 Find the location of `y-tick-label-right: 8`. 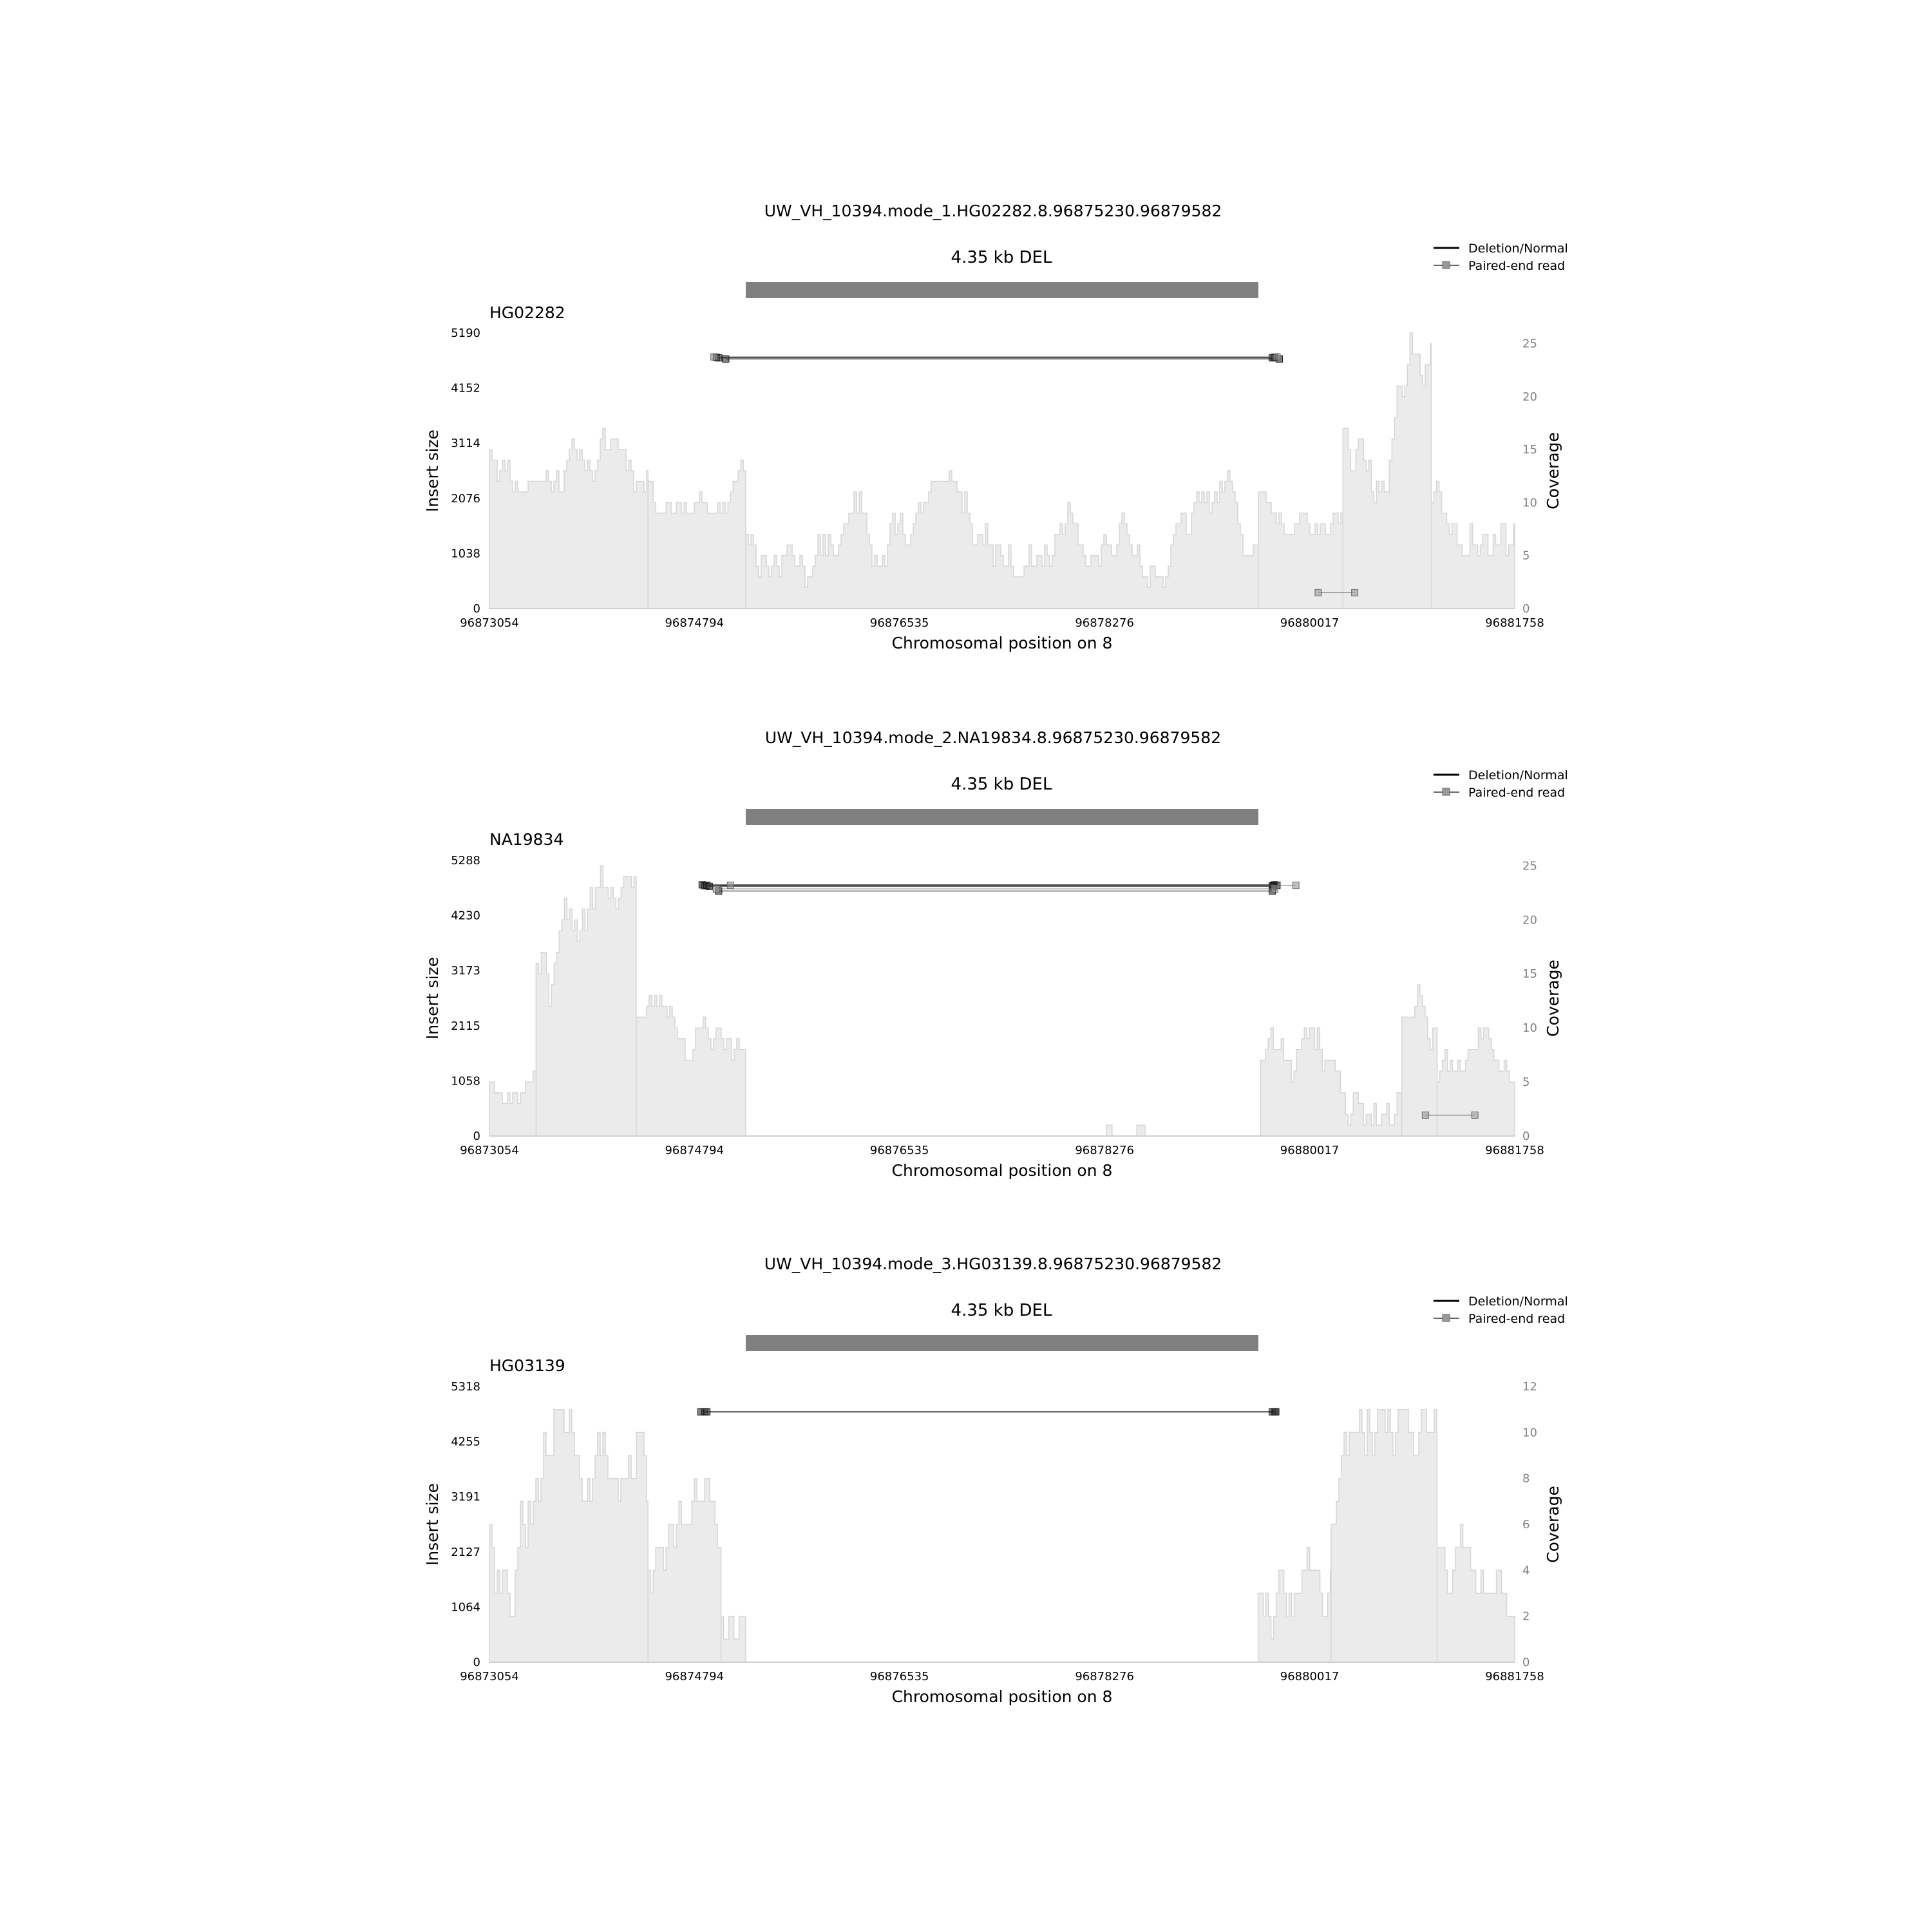

y-tick-label-right: 8 is located at coordinates (1526, 1479).